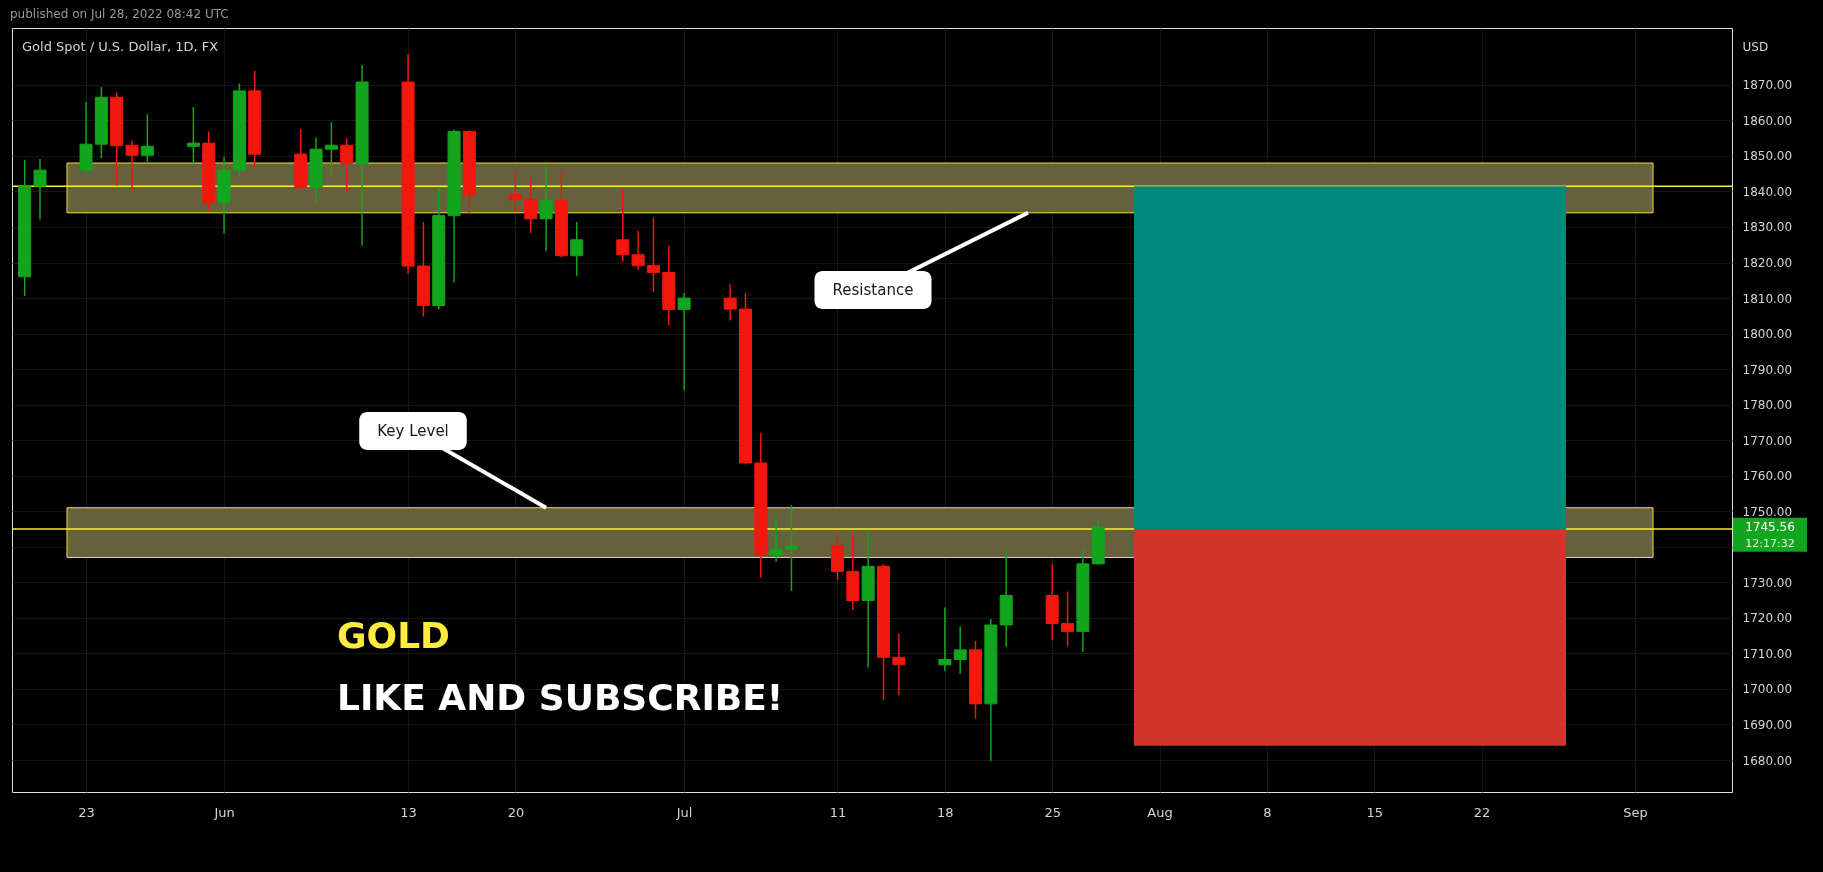  What do you see at coordinates (1767, 689) in the screenshot?
I see `y-tick-label: 1700.00` at bounding box center [1767, 689].